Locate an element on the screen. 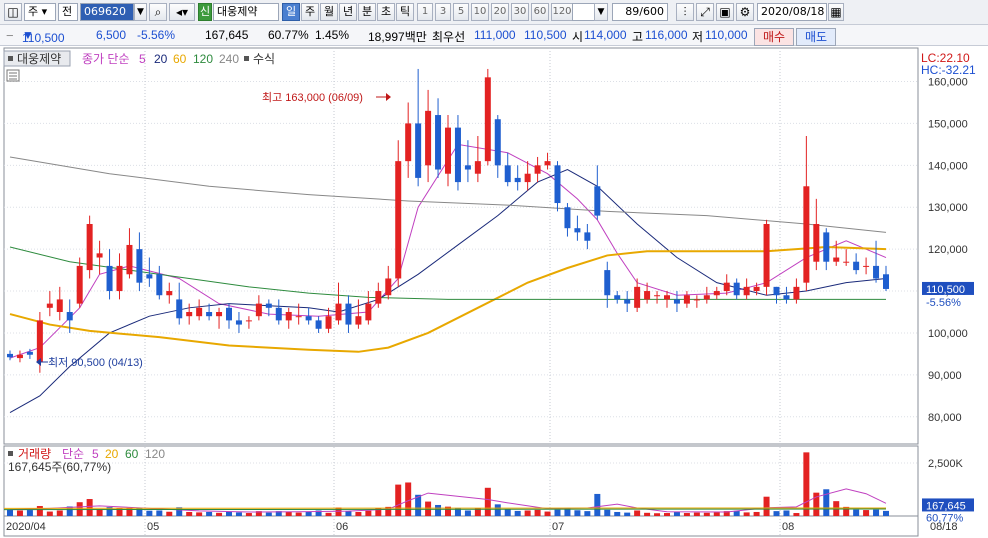 Image resolution: width=988 pixels, height=538 pixels. volume-legend-value: 167,645주(60,77%) is located at coordinates (59, 467).